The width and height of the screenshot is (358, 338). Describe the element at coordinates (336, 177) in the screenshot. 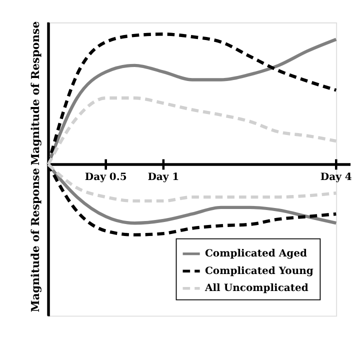

I see `x-tick-label: Day 4` at that location.